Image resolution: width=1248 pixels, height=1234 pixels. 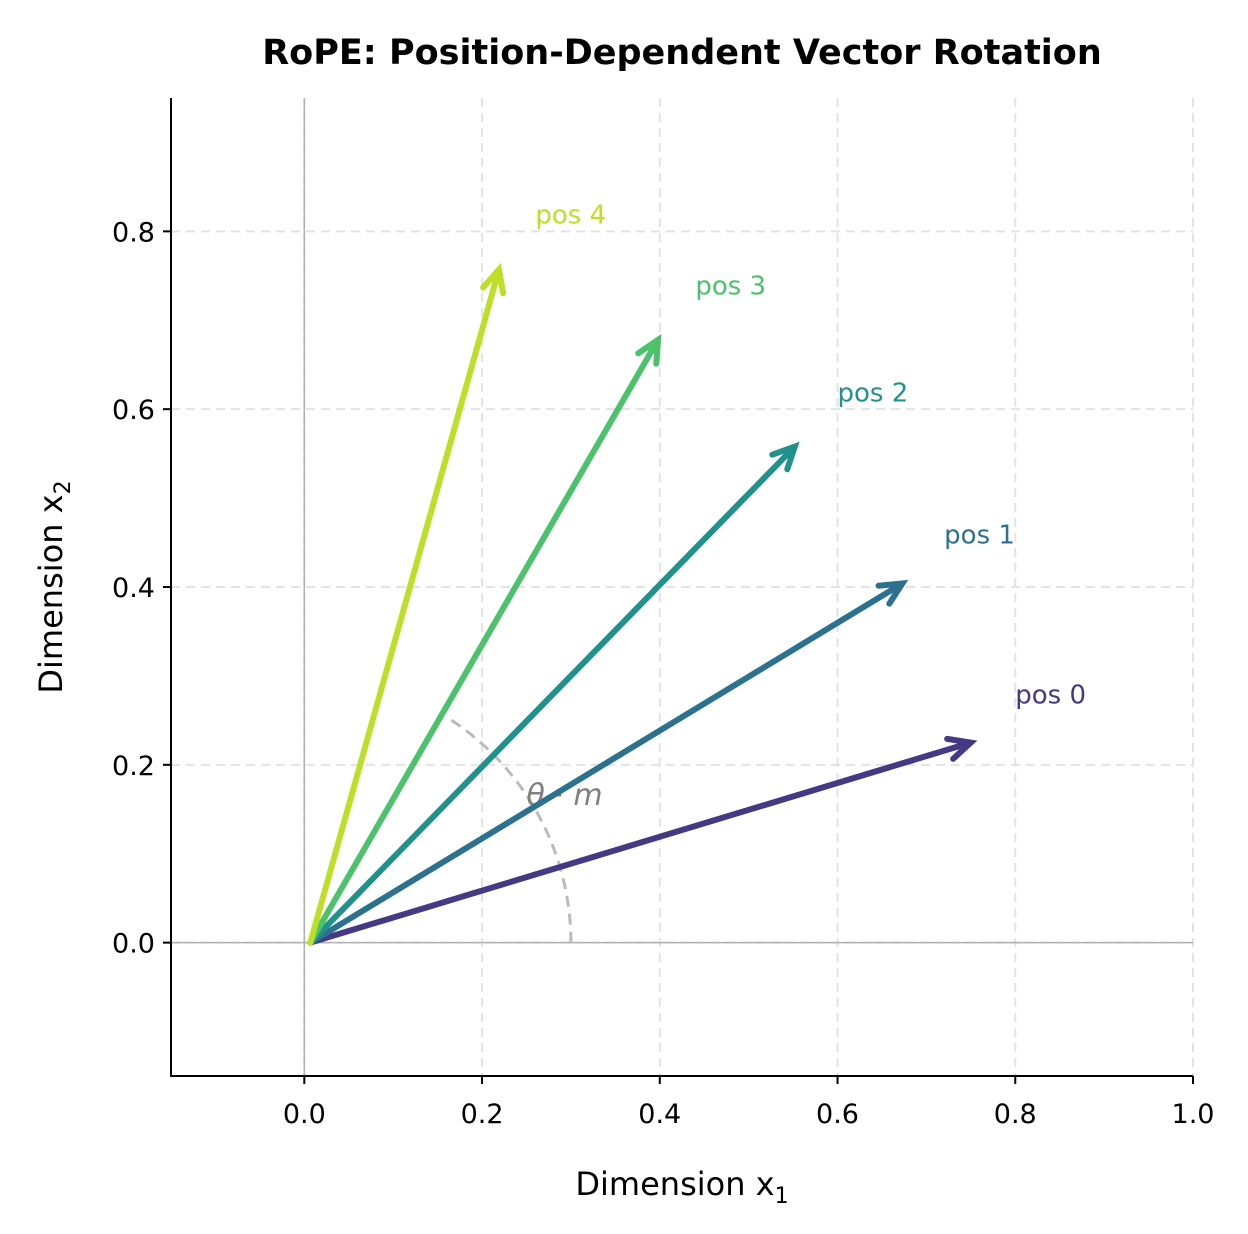 I want to click on vector-label: pos 1, so click(x=979, y=536).